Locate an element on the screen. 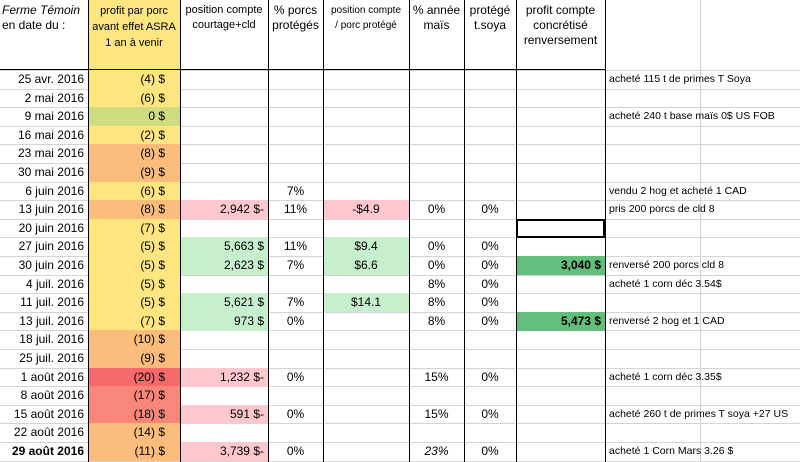  cell-position: 3,739 $- is located at coordinates (224, 451).